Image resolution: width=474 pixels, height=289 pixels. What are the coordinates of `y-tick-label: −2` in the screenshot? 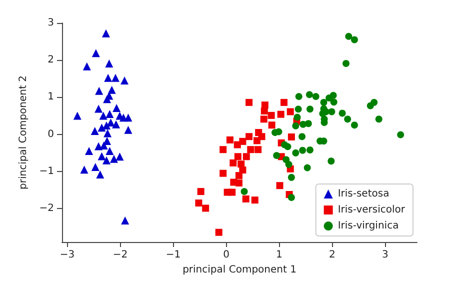 It's located at (46, 208).